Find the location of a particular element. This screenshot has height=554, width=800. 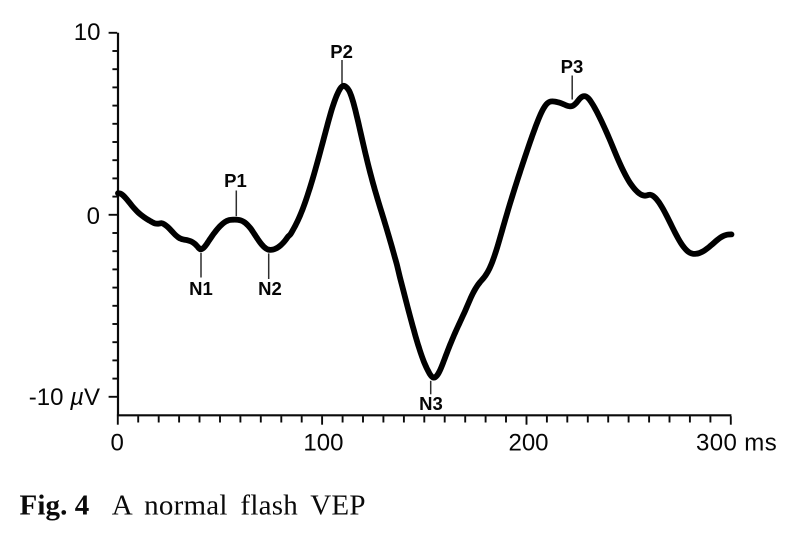

svg-text: N2 is located at coordinates (270, 288).